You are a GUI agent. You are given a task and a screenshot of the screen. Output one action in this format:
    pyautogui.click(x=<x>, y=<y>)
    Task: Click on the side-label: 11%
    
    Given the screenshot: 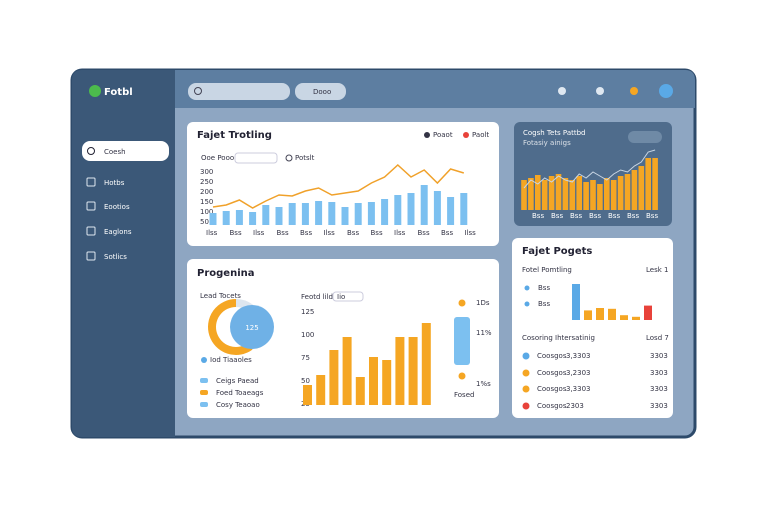 What is the action you would take?
    pyautogui.click(x=484, y=333)
    